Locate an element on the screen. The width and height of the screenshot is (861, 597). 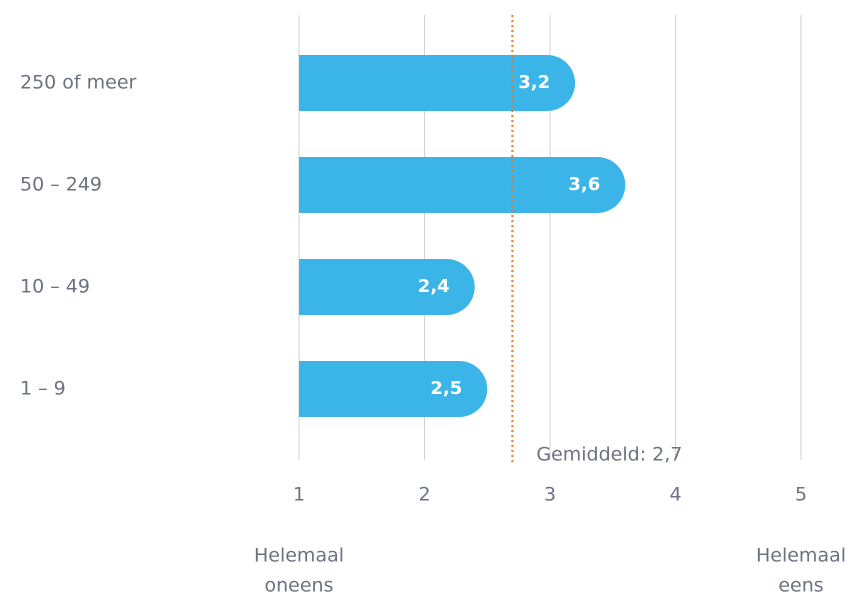
value-label: 3,2 is located at coordinates (534, 82).